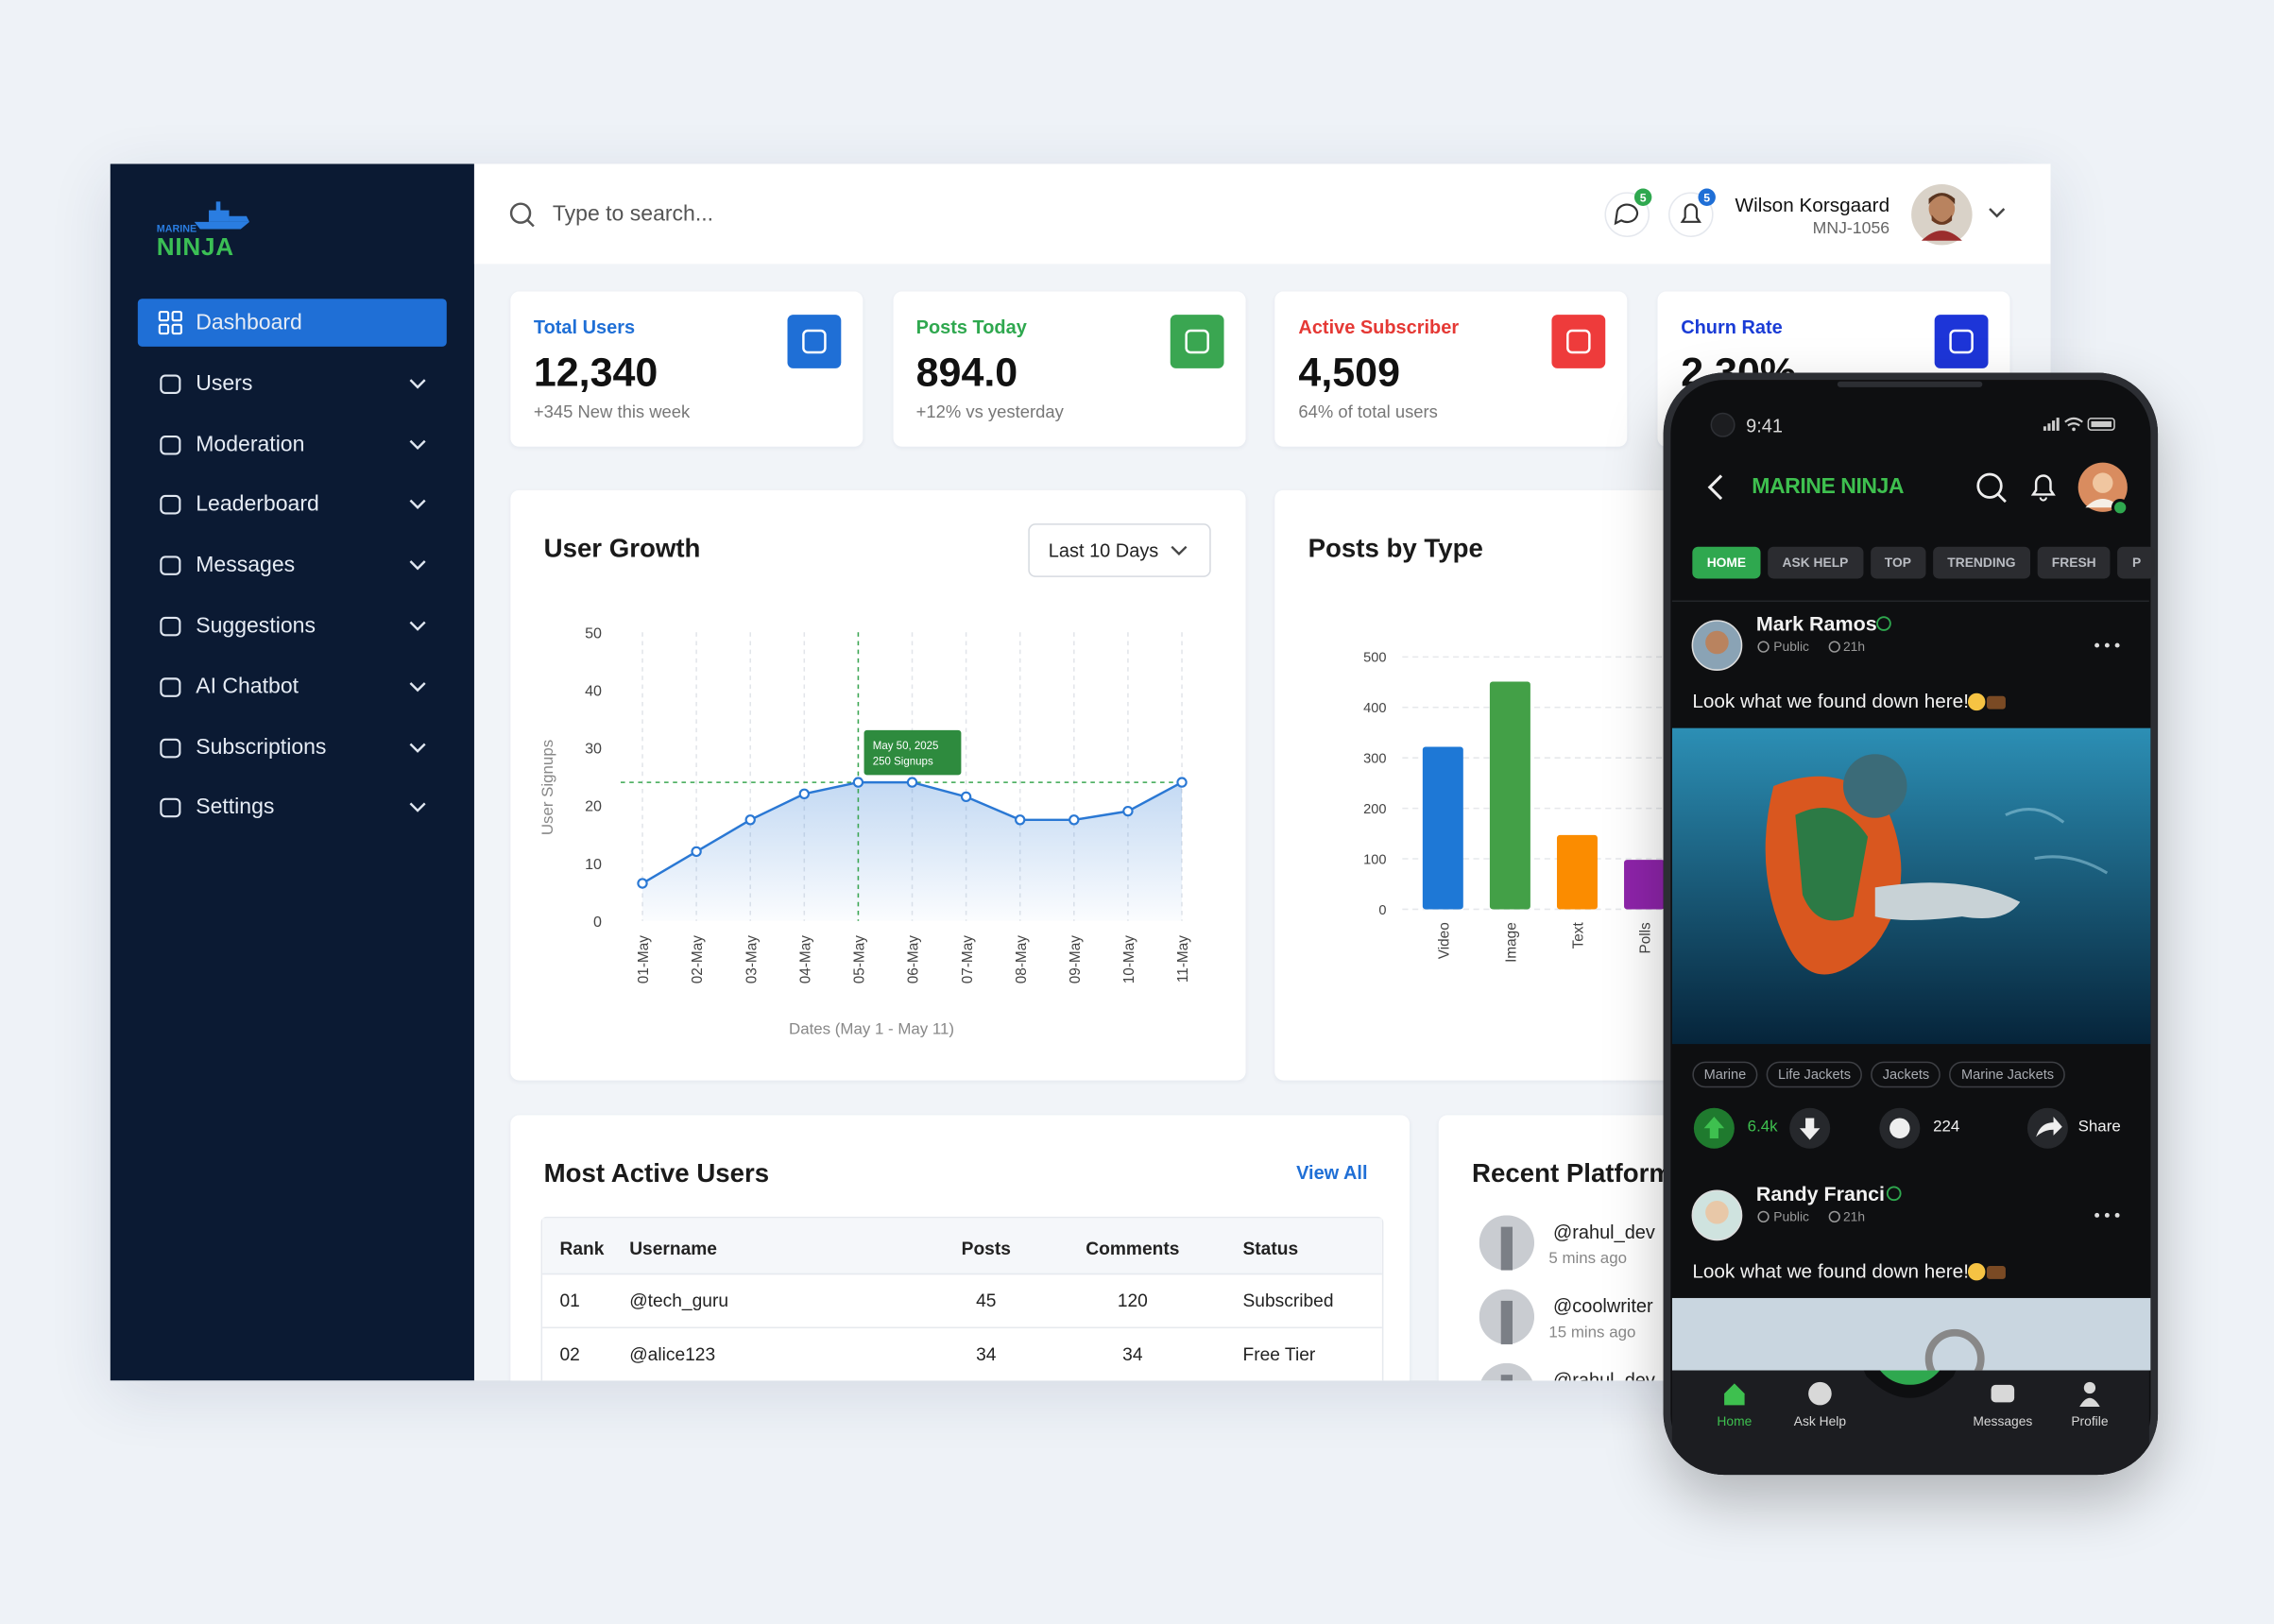  Describe the element at coordinates (1763, 1216) in the screenshot. I see `globe` at that location.